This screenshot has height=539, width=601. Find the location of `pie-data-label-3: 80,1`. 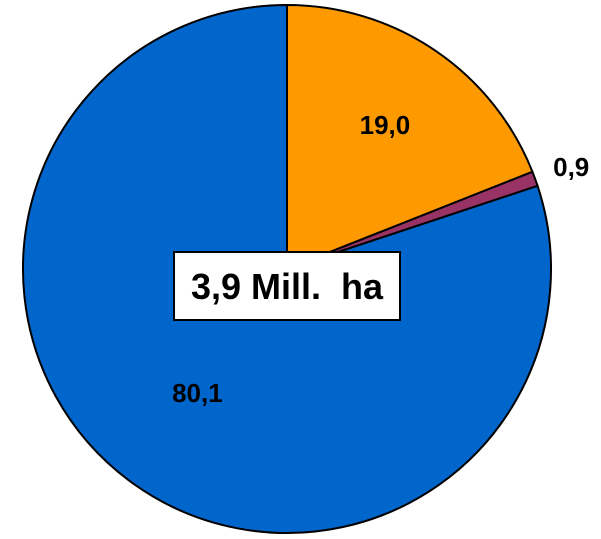

pie-data-label-3: 80,1 is located at coordinates (197, 393).